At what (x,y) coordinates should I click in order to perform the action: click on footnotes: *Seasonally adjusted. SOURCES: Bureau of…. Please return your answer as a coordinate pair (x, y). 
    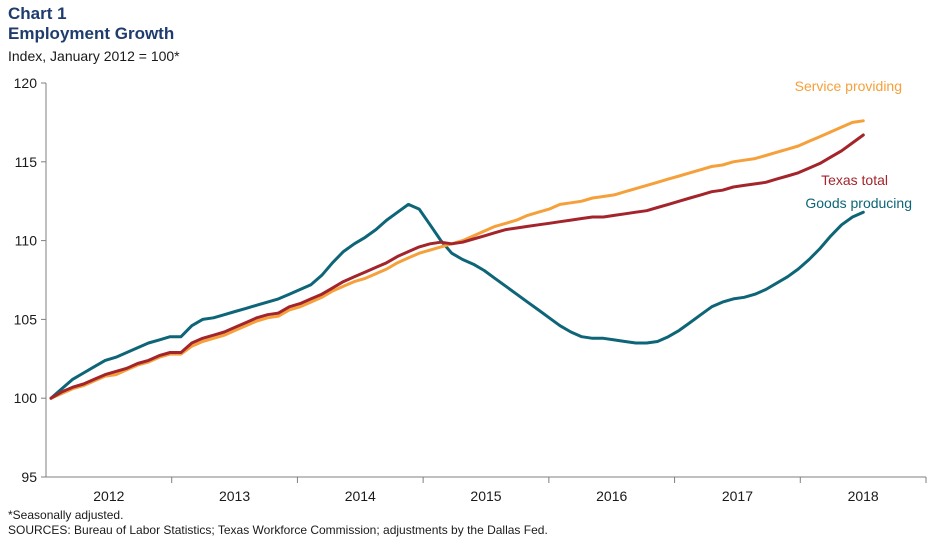
    Looking at the image, I should click on (278, 523).